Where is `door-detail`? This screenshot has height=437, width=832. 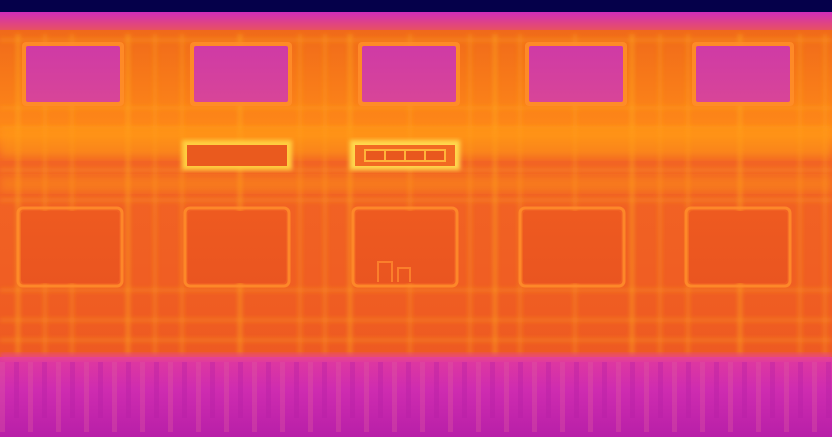
door-detail is located at coordinates (394, 271).